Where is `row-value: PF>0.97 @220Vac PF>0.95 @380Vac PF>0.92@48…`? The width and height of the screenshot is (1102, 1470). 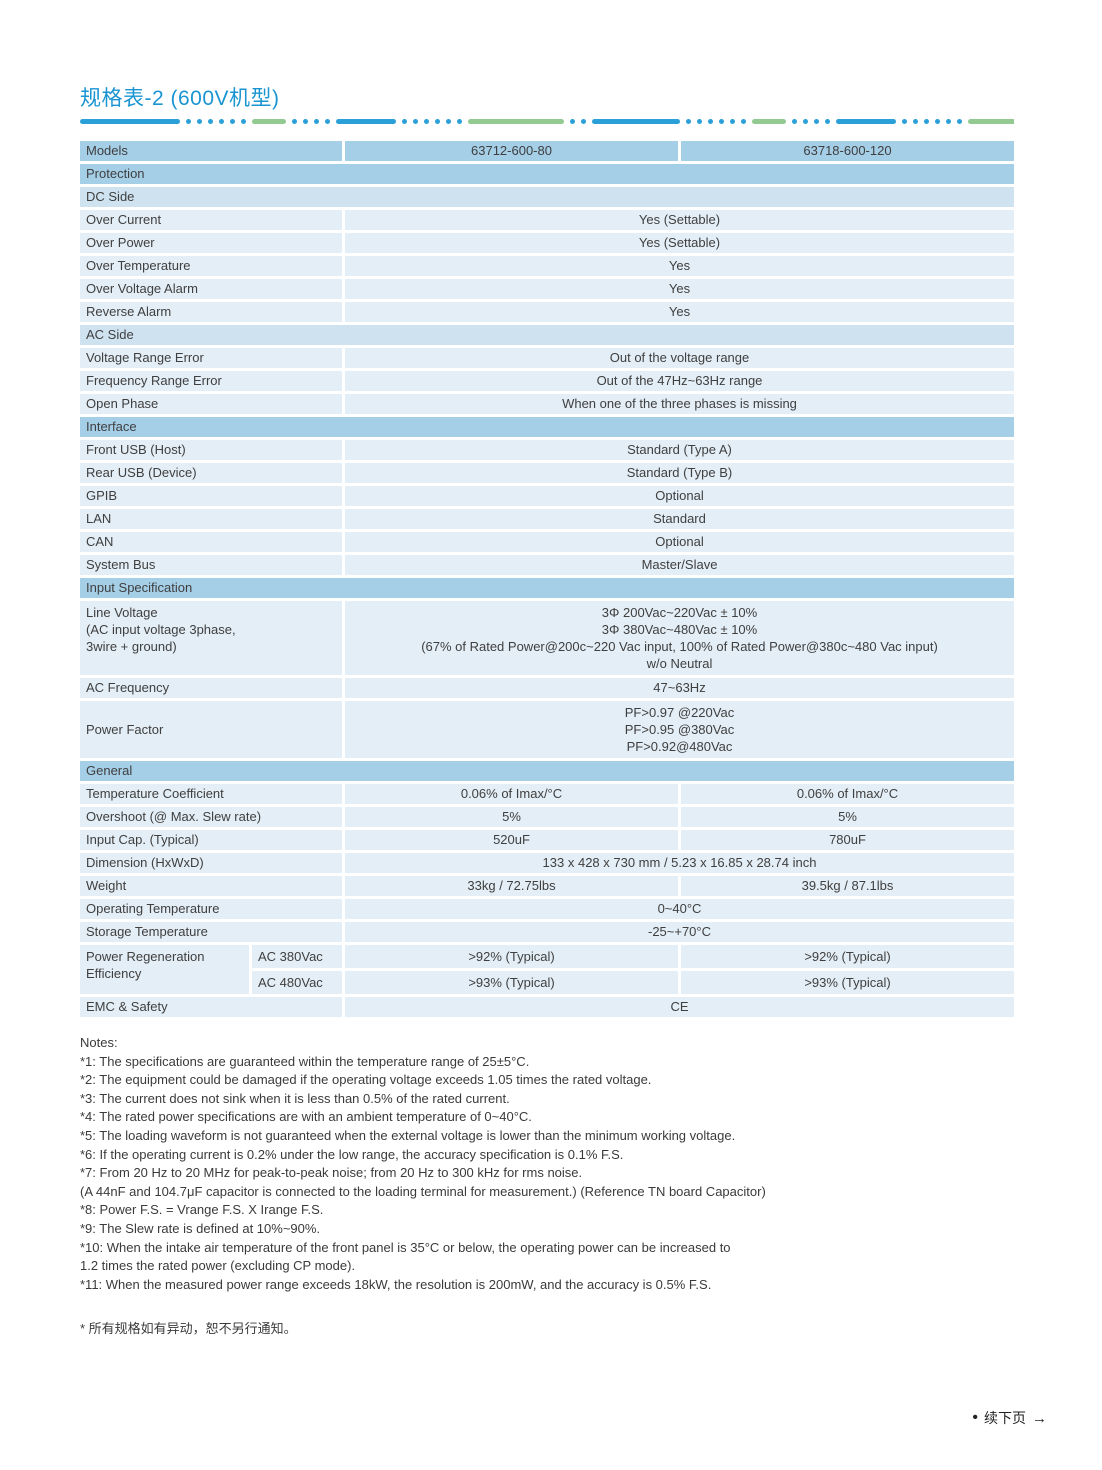
row-value: PF>0.97 @220Vac PF>0.95 @380Vac PF>0.92@48… is located at coordinates (679, 729).